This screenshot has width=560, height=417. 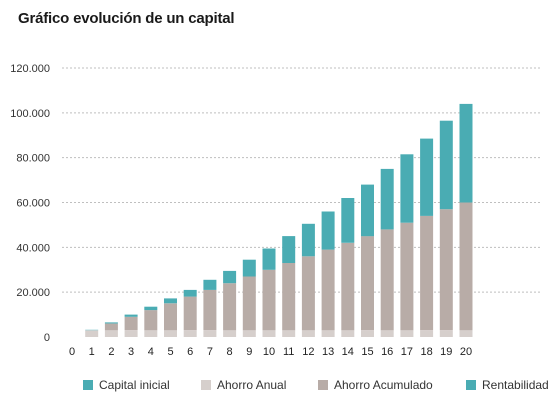 What do you see at coordinates (126, 385) in the screenshot?
I see `legend-item-capital-inicial: Capital inicial` at bounding box center [126, 385].